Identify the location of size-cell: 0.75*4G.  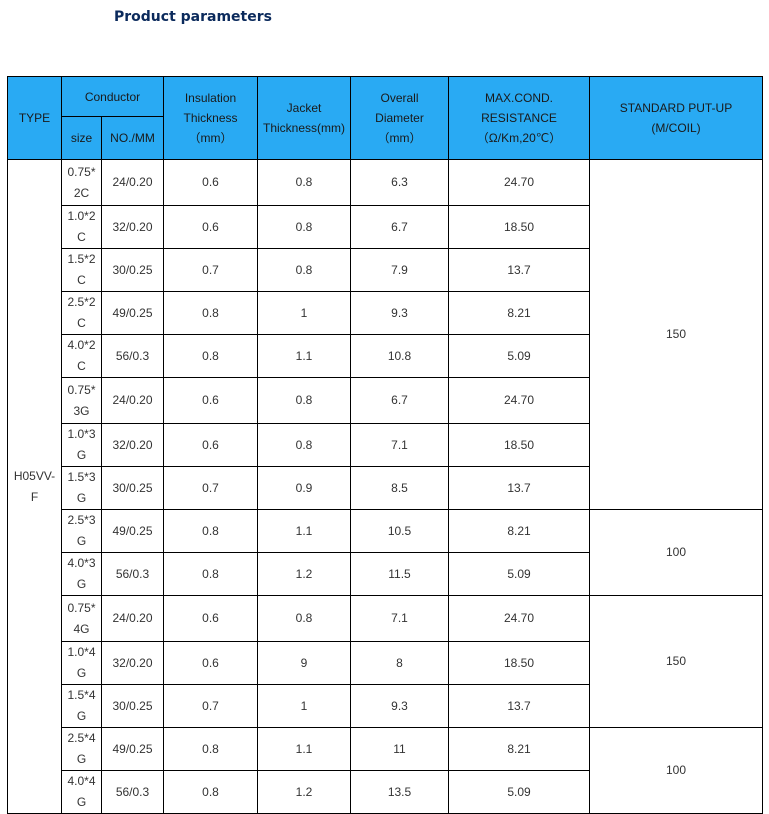
(81, 618).